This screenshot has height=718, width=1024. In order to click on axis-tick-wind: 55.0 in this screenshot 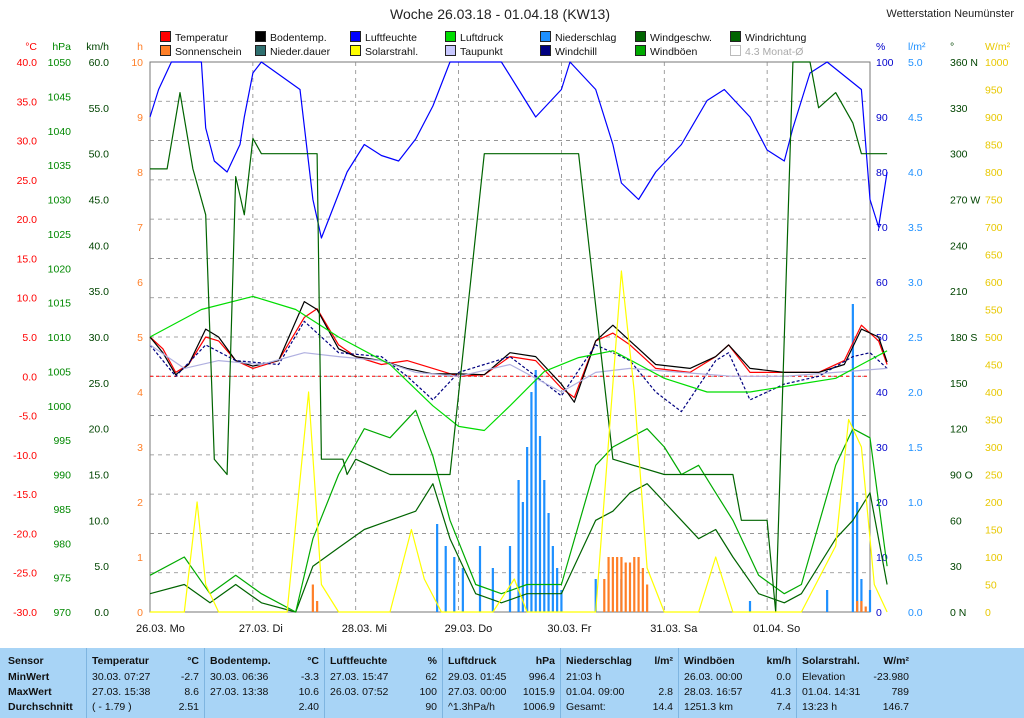, I will do `click(99, 109)`.